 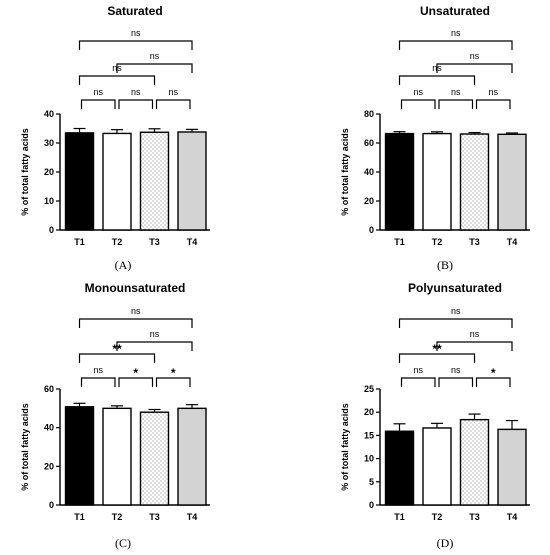 I want to click on panel-label: (D), so click(x=445, y=543).